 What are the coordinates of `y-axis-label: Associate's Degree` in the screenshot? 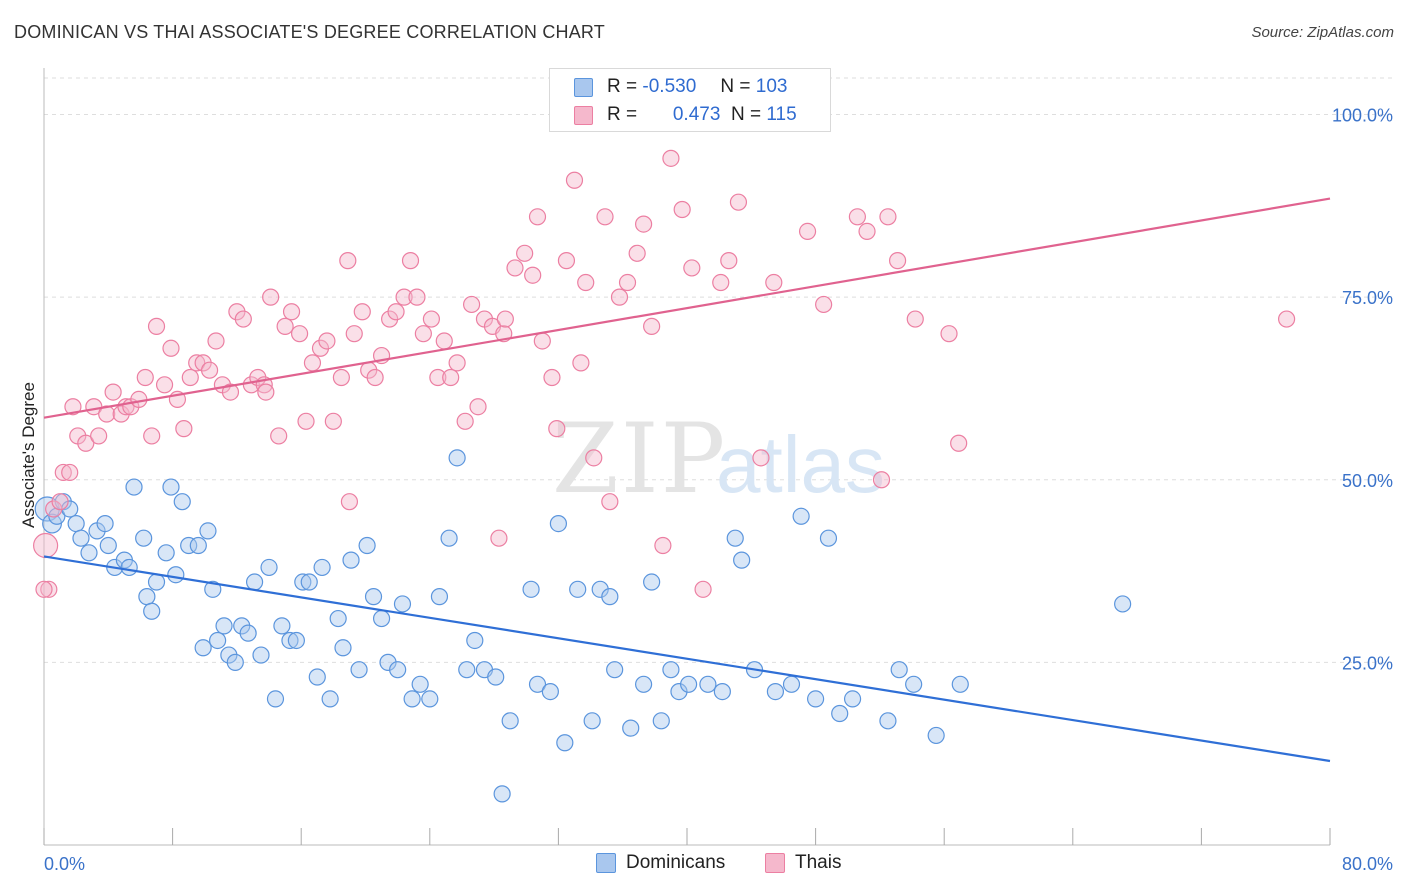 It's located at (28, 455).